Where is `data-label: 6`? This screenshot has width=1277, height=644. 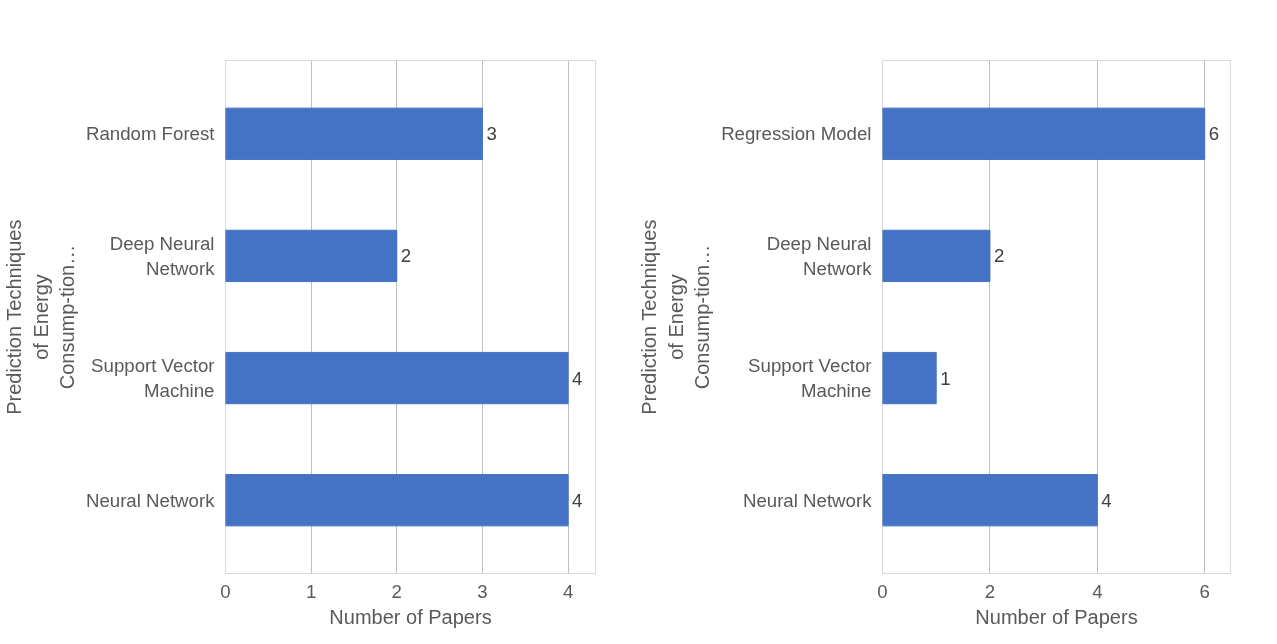
data-label: 6 is located at coordinates (1214, 134).